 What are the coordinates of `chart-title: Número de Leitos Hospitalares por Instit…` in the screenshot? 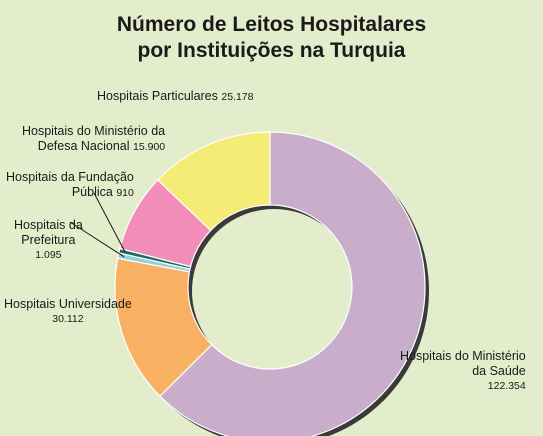 It's located at (271, 38).